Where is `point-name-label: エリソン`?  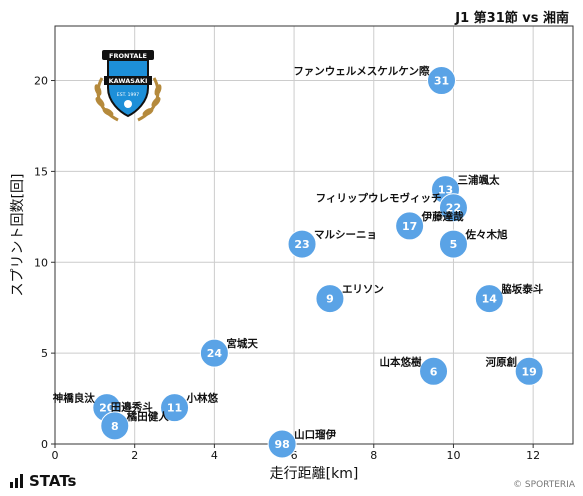 point-name-label: エリソン is located at coordinates (363, 290).